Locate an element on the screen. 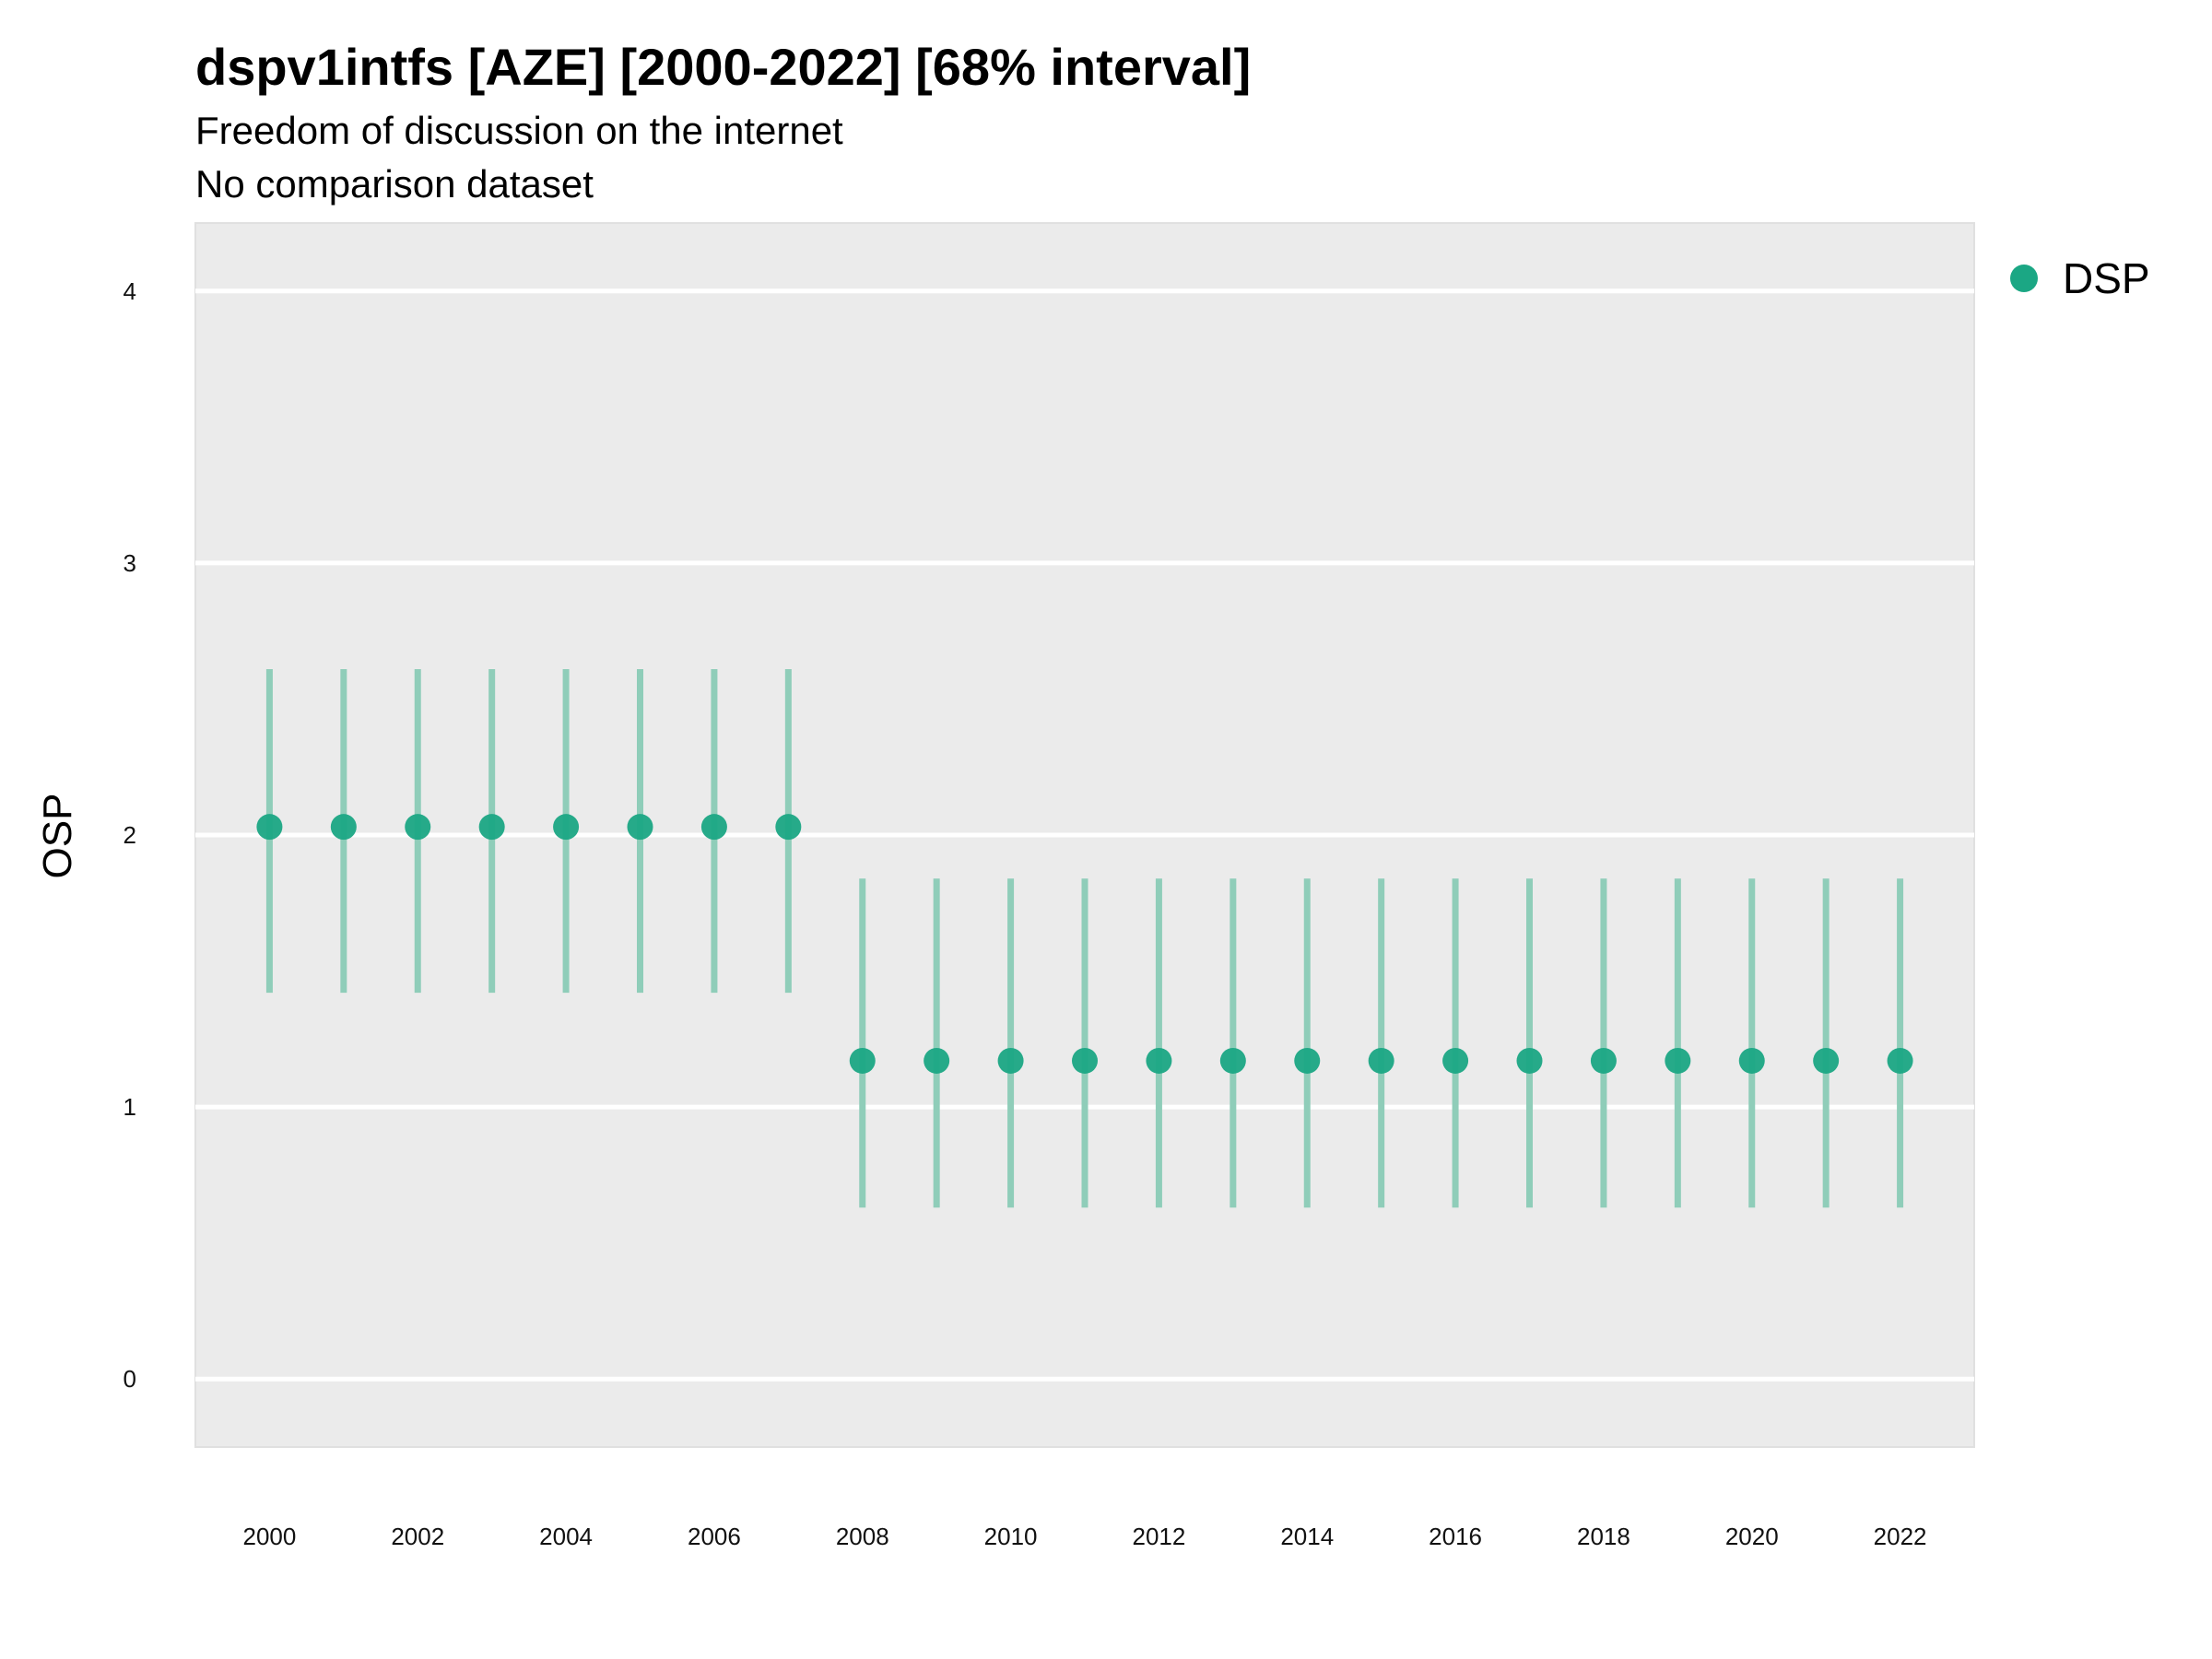 The width and height of the screenshot is (2212, 1659). x-tick-label: 2002 is located at coordinates (417, 1536).